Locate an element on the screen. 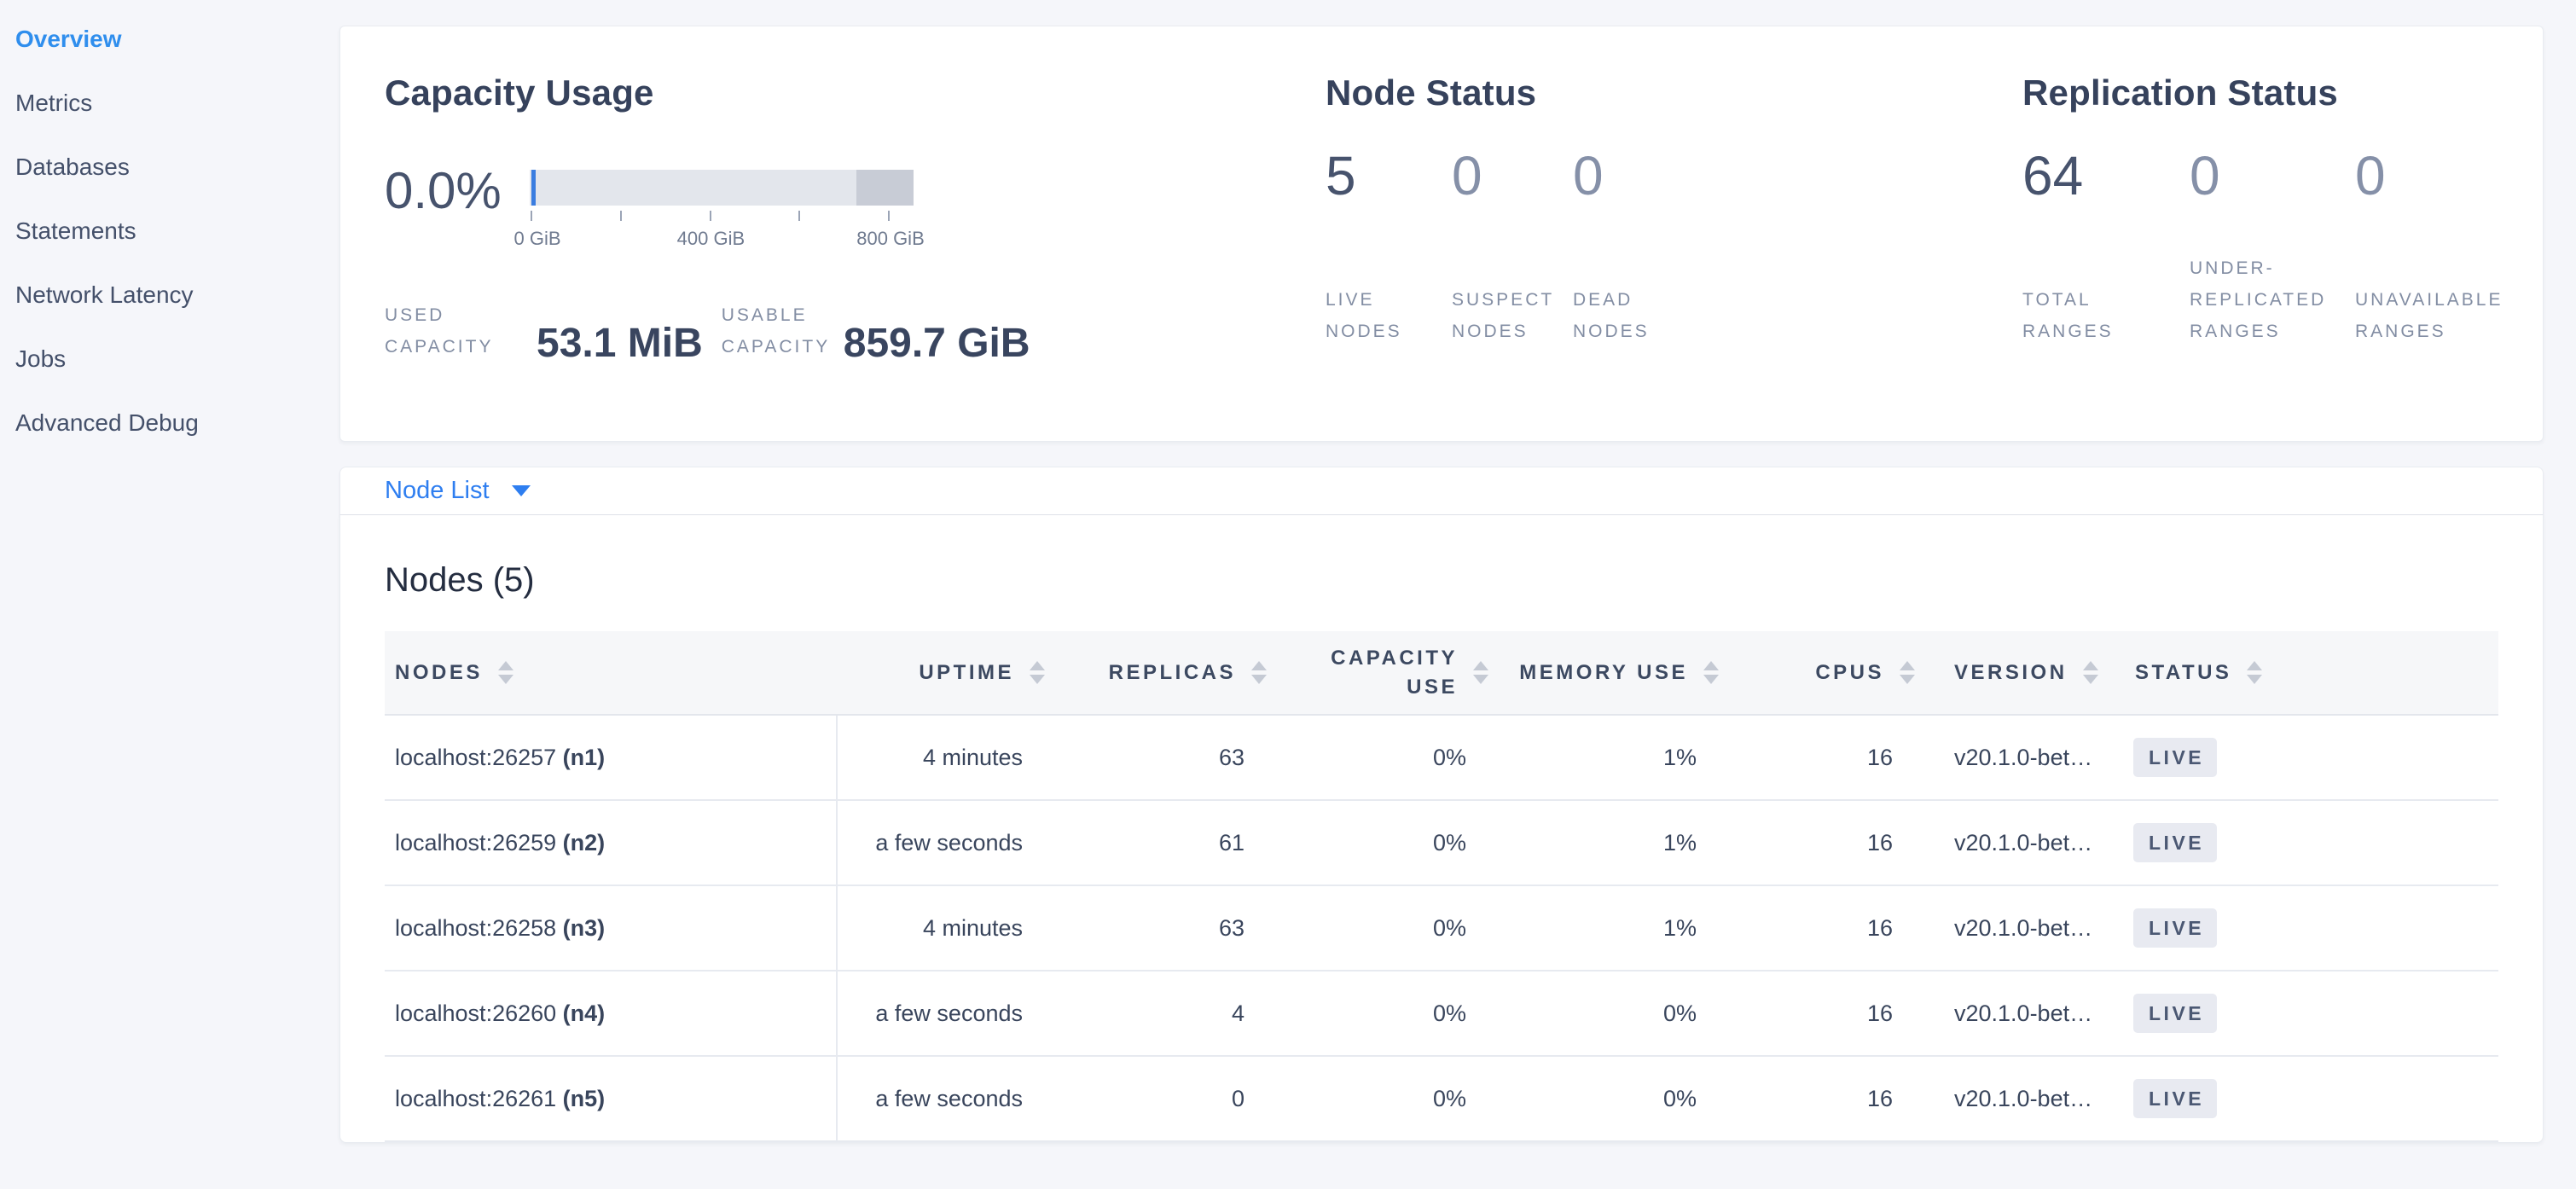 The image size is (2576, 1189). capacity-usage-bar-chart: 0 GiB 400 GiB 800 GiB is located at coordinates (719, 211).